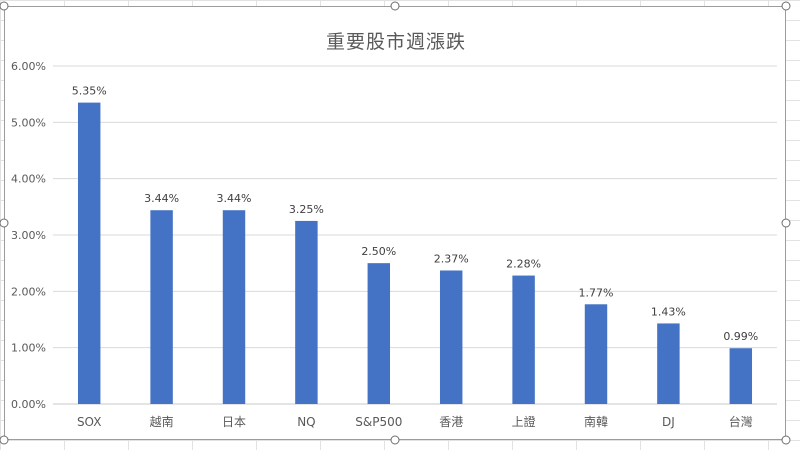 This screenshot has width=800, height=450. What do you see at coordinates (306, 422) in the screenshot?
I see `x-tick-label: NQ` at bounding box center [306, 422].